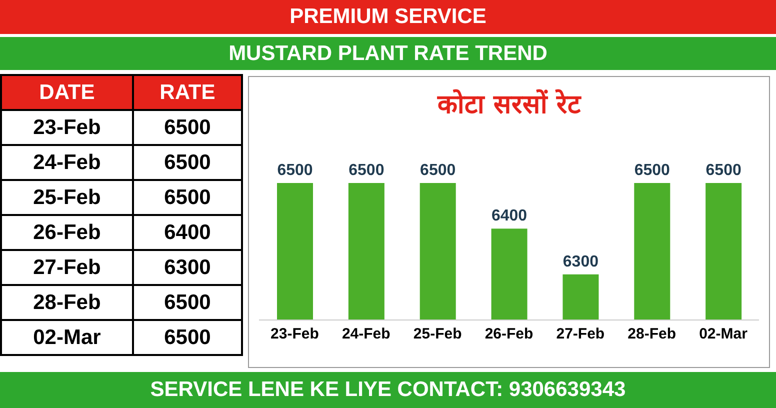 The width and height of the screenshot is (776, 408). I want to click on x-tick-label: 26-Feb, so click(509, 334).